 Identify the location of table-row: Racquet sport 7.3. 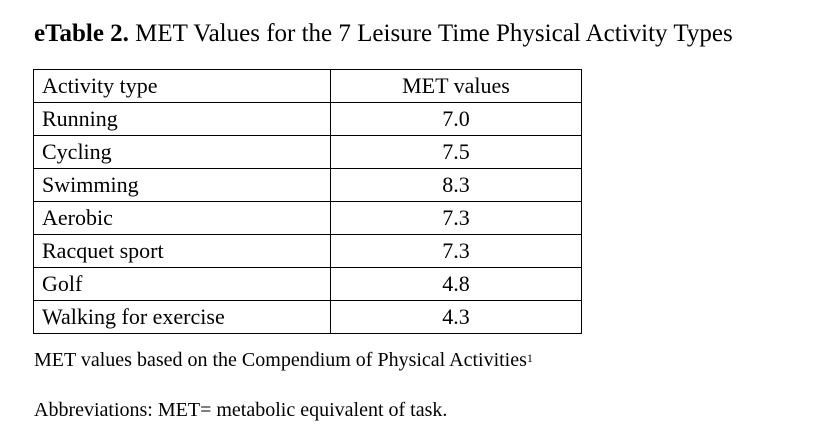
(307, 251).